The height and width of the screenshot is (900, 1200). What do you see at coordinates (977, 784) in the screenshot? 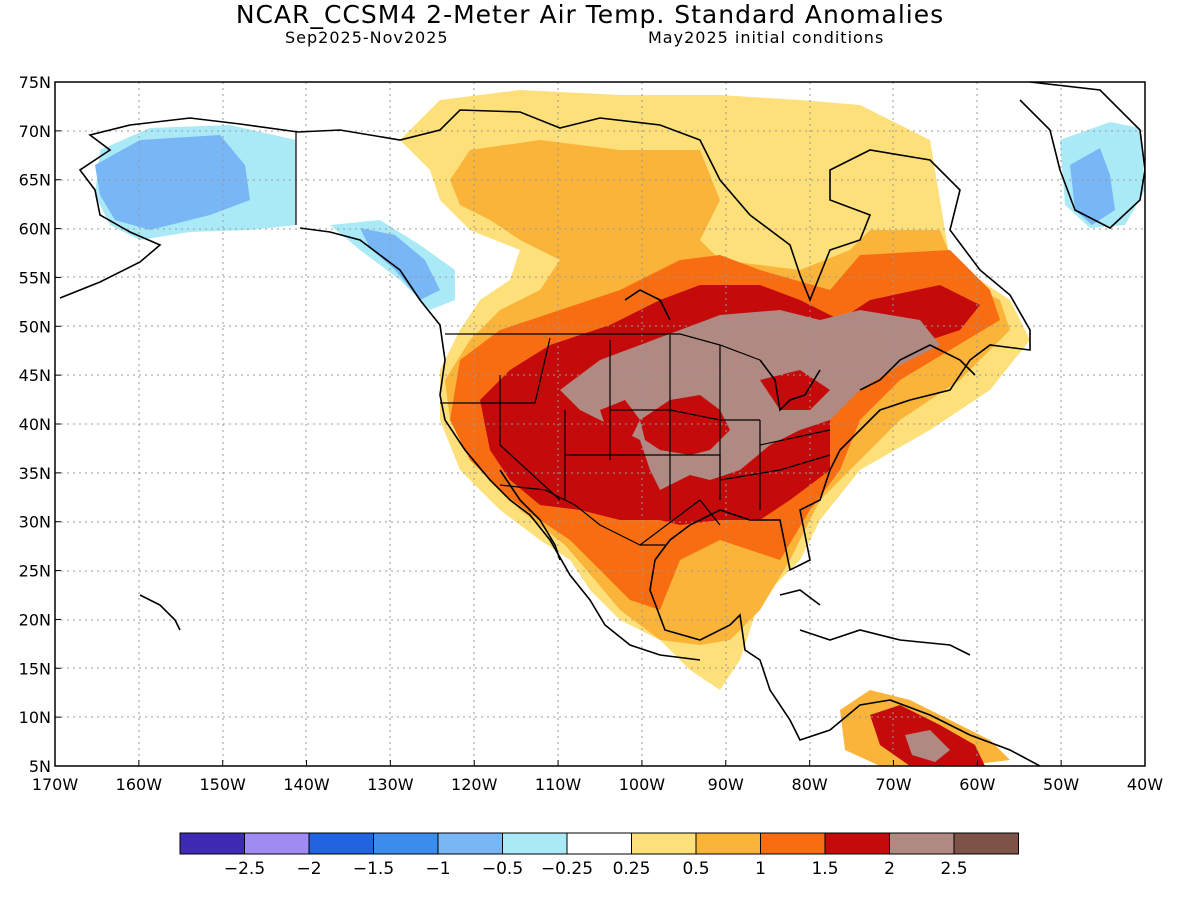
I see `lon-tick-label: 60W` at bounding box center [977, 784].